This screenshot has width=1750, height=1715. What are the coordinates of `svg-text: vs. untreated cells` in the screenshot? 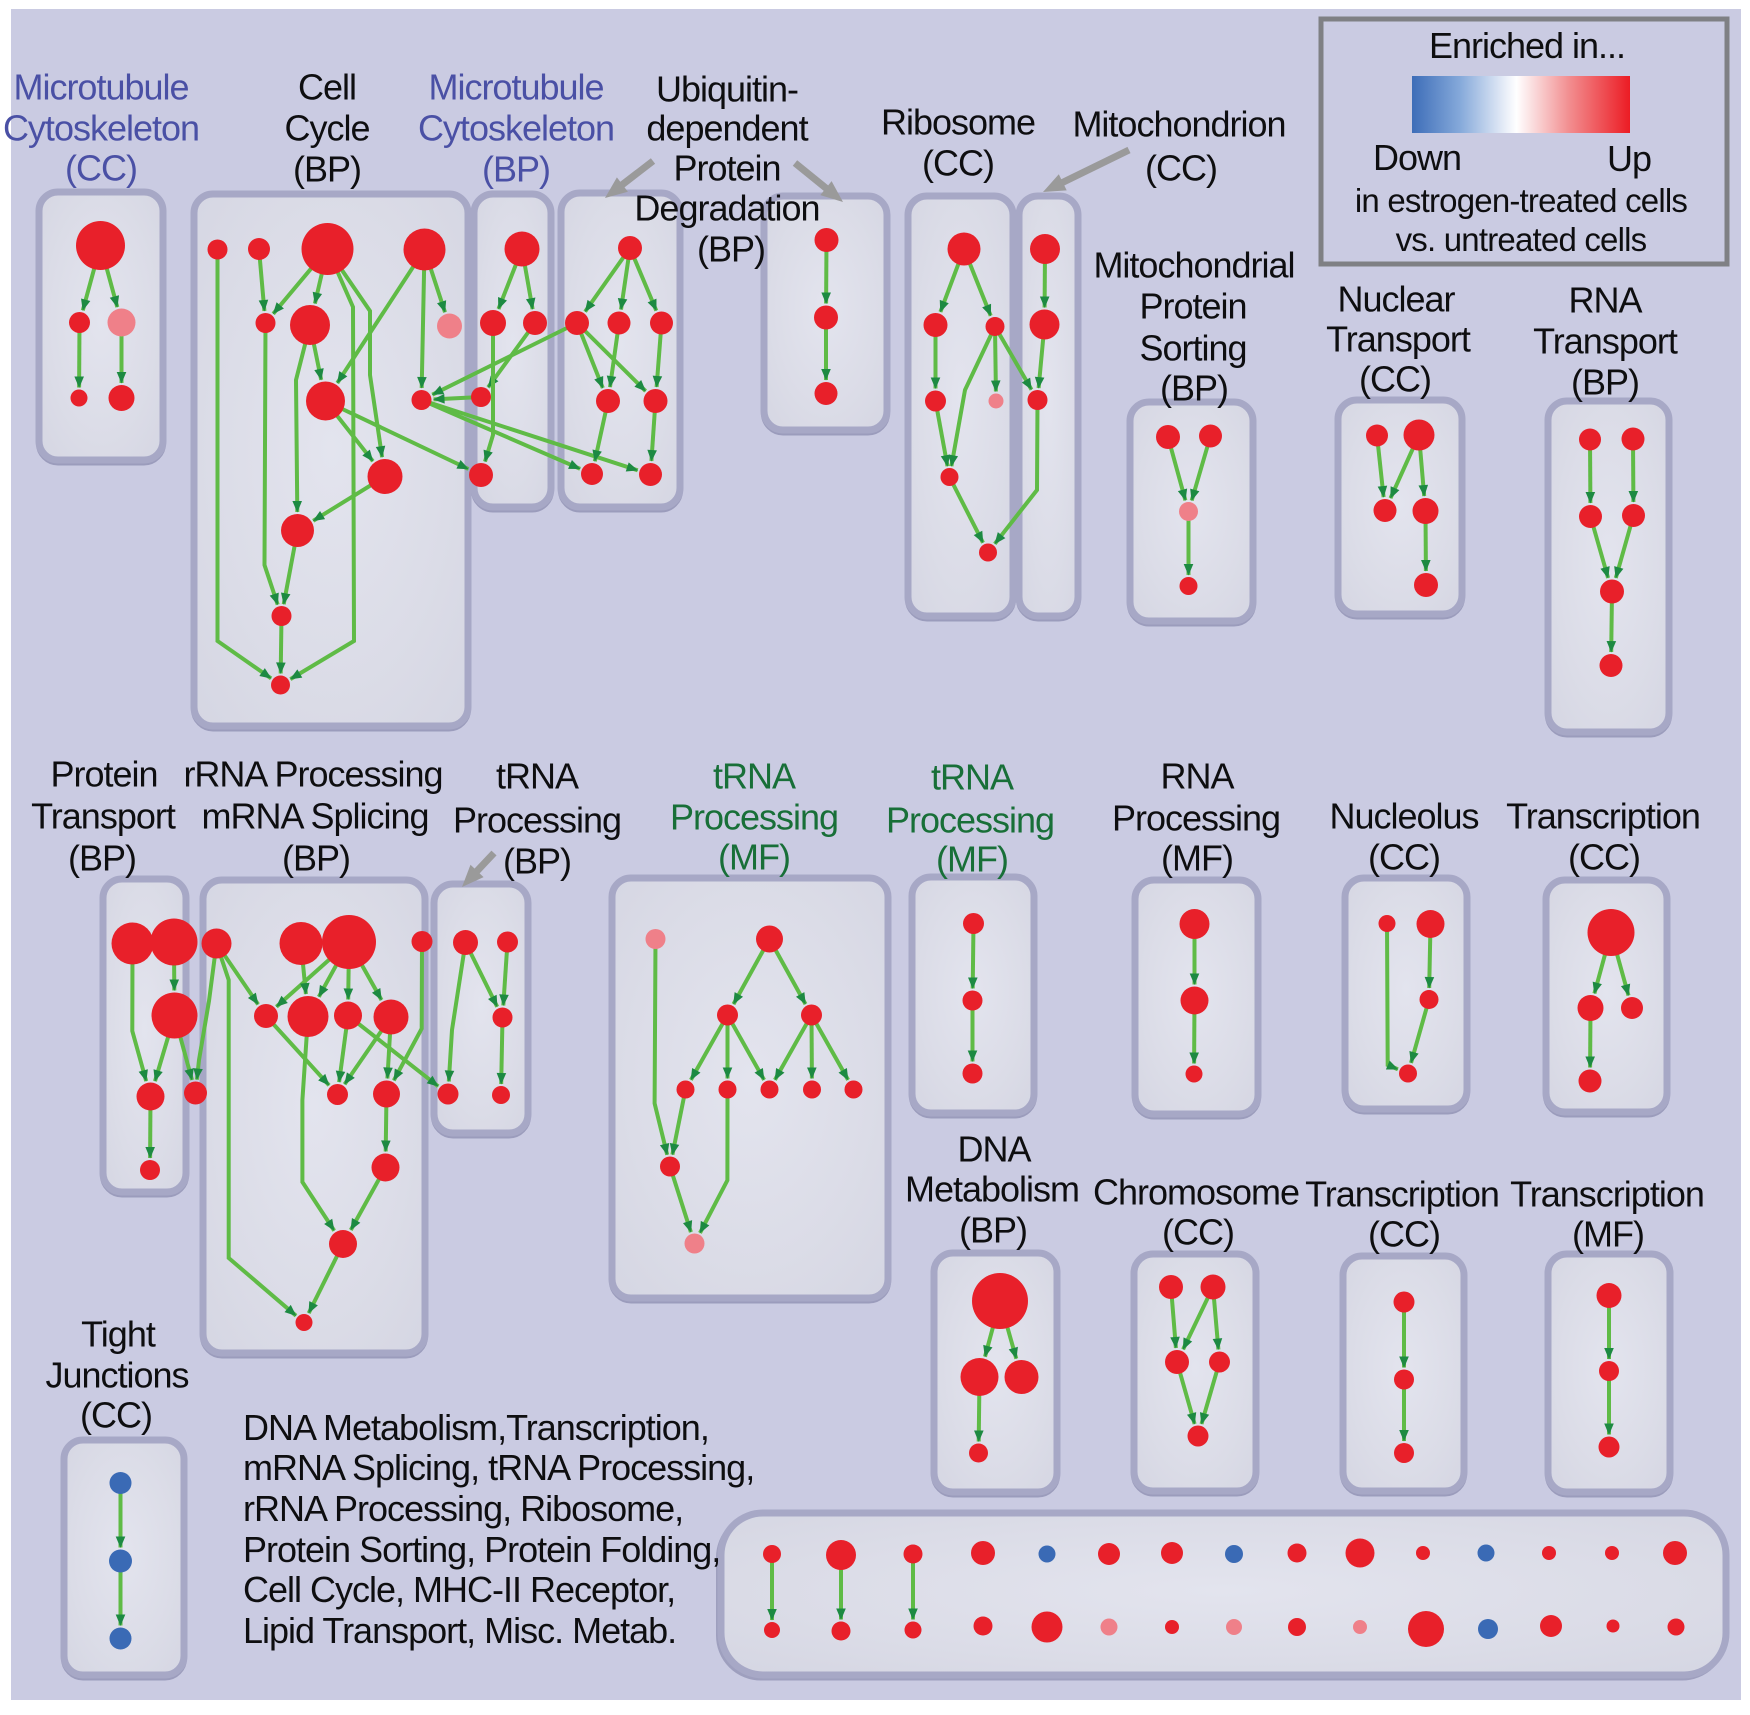 It's located at (1521, 239).